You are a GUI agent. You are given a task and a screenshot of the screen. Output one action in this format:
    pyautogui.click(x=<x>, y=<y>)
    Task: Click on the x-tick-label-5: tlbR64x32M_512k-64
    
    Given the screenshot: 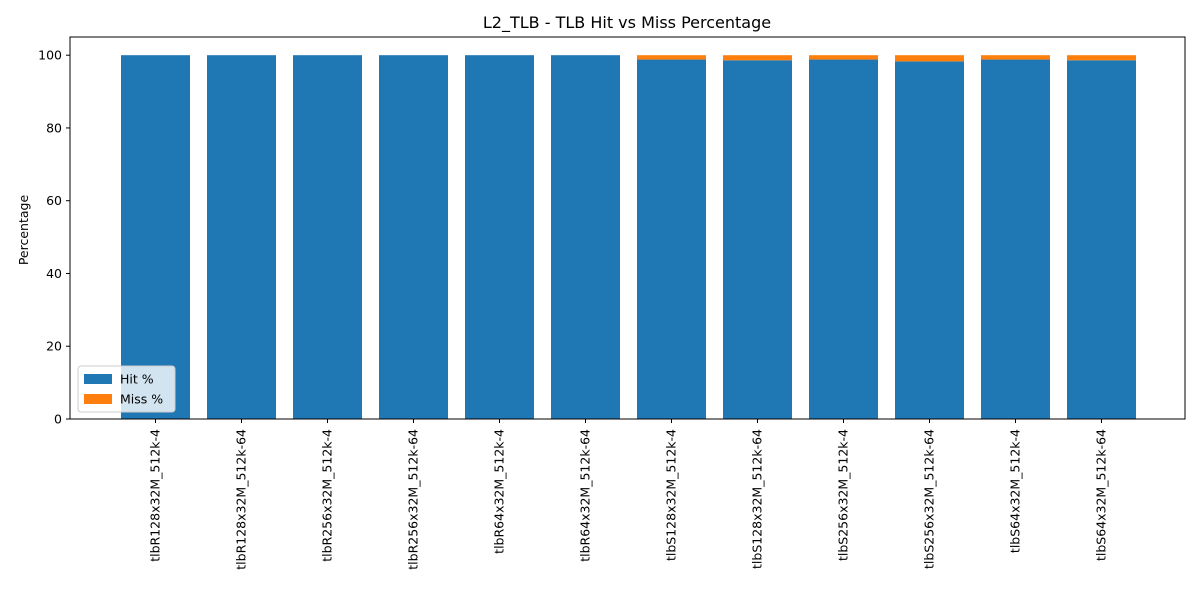 What is the action you would take?
    pyautogui.click(x=585, y=495)
    